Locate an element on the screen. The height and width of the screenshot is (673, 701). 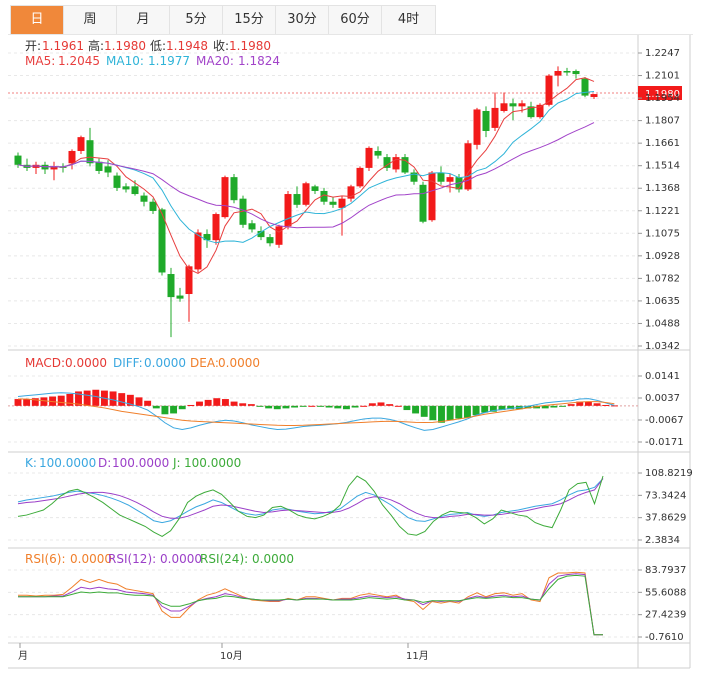
price-axis-tick-label: 1.1661 is located at coordinates (662, 143).